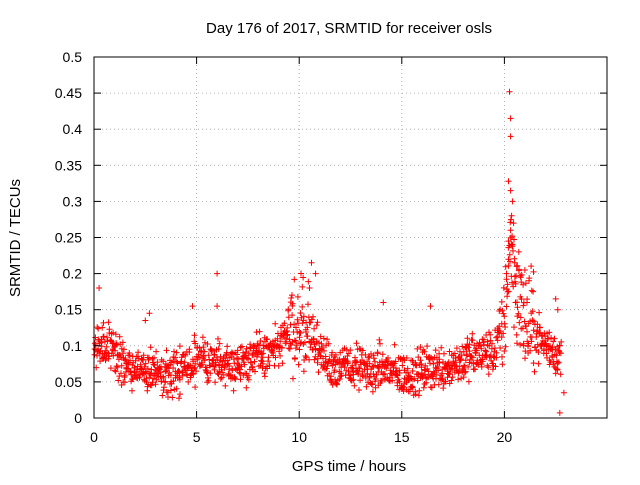 This screenshot has width=640, height=485. What do you see at coordinates (73, 129) in the screenshot?
I see `y-tick-label: 0.4` at bounding box center [73, 129].